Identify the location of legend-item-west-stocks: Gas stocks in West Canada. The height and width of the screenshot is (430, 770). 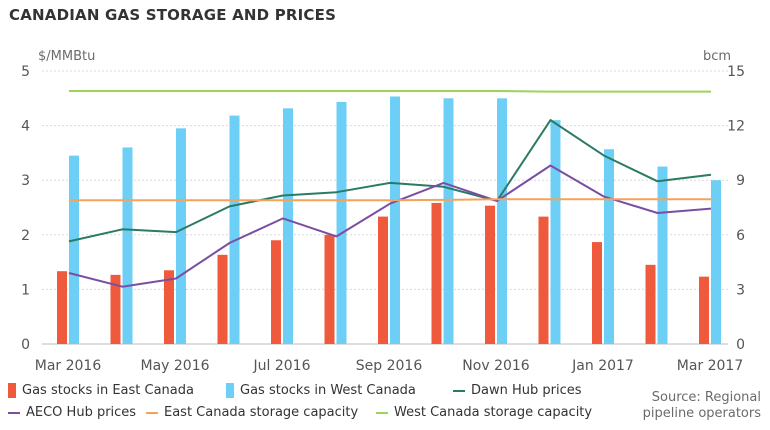
(321, 390).